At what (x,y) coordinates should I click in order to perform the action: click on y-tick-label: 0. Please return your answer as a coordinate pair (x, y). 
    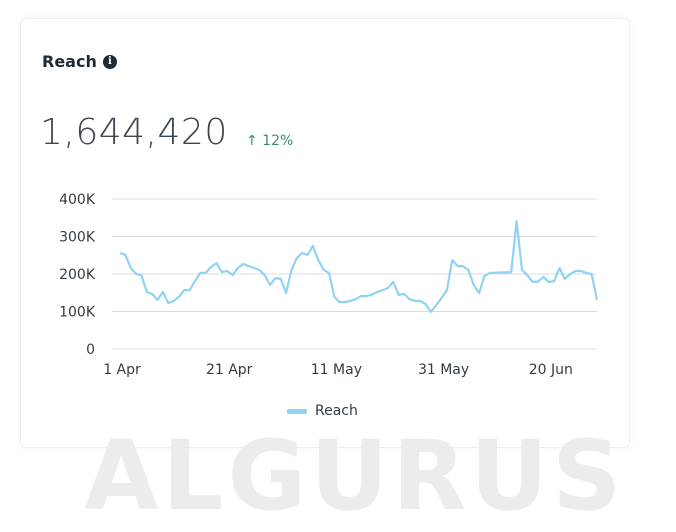
    Looking at the image, I should click on (90, 350).